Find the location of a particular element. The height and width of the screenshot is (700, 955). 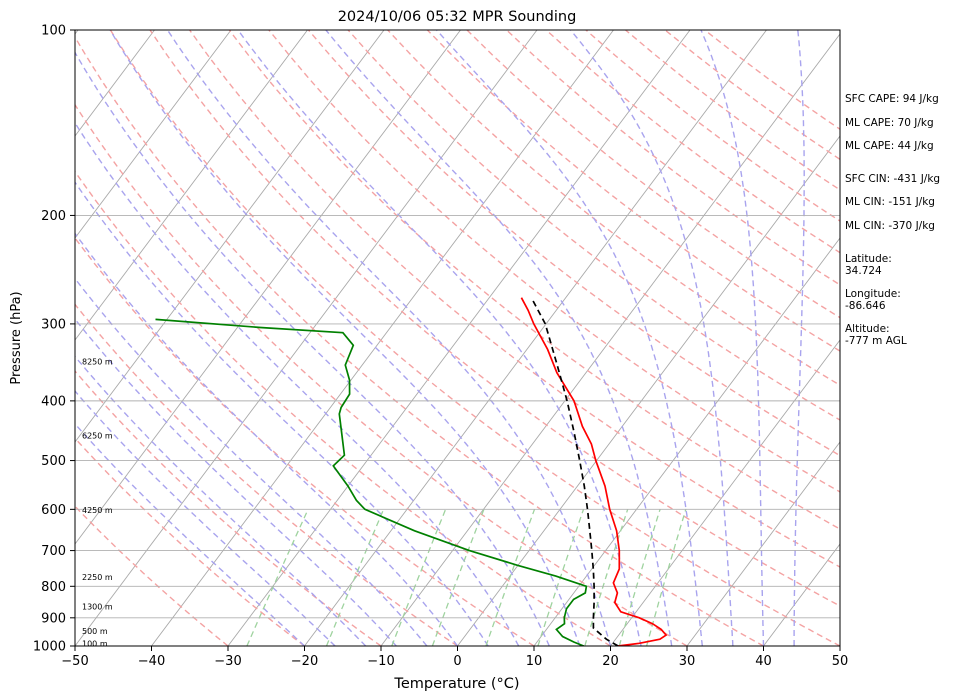

x-tick-label: 50 is located at coordinates (840, 661).